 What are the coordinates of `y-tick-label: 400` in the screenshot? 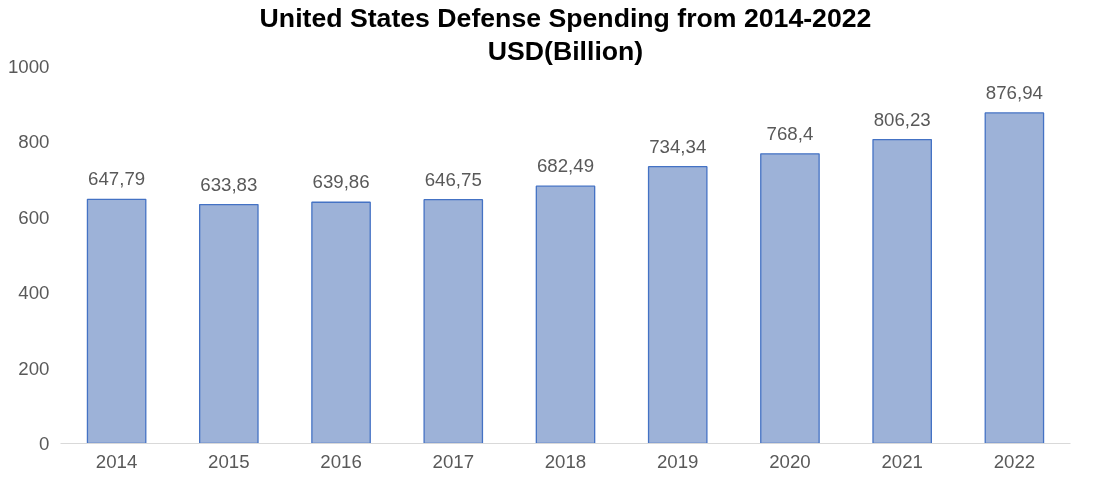 It's located at (34, 293).